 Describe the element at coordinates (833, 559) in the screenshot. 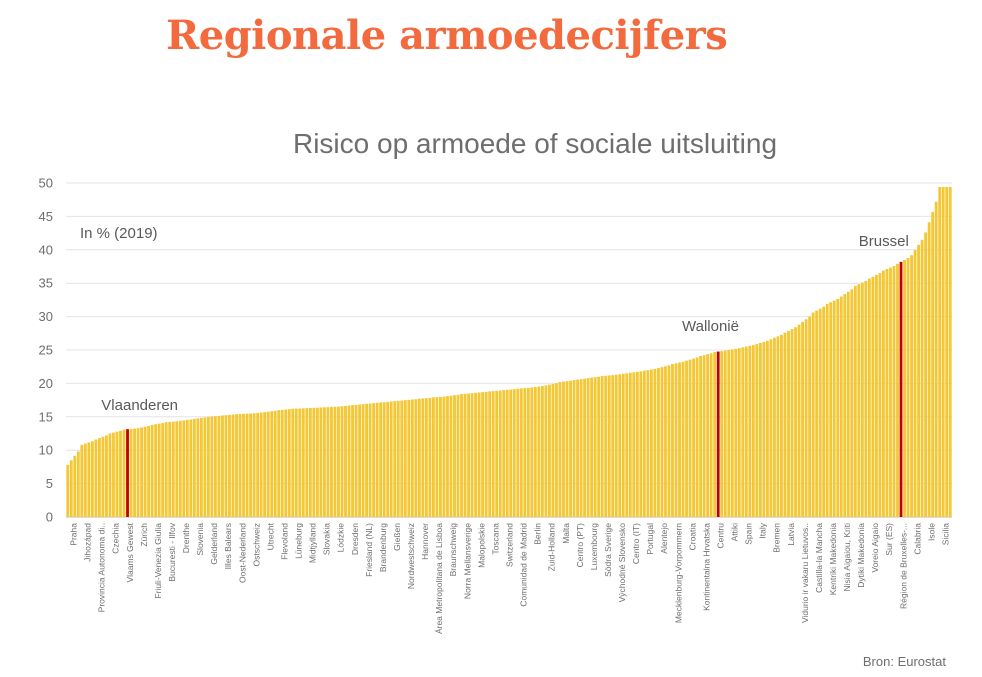

I see `x-tick-label: Kentriki Makedonia` at that location.